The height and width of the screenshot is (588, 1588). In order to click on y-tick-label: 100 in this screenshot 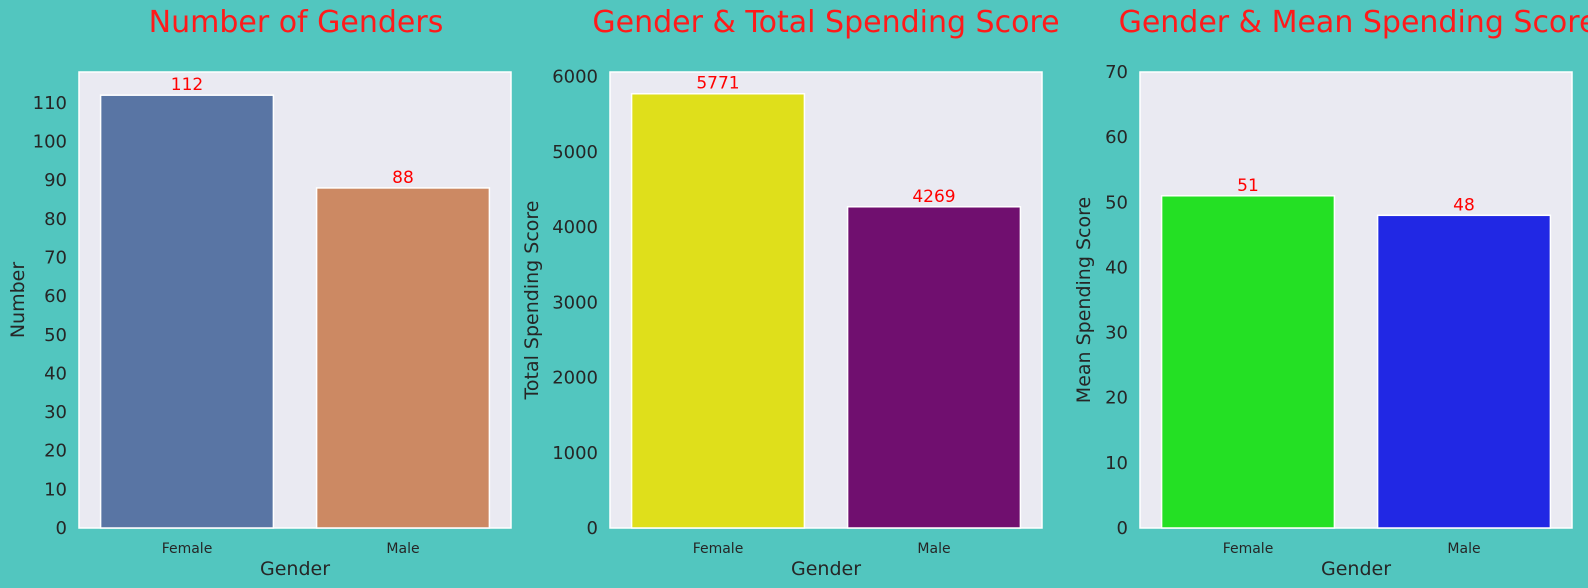, I will do `click(50, 142)`.